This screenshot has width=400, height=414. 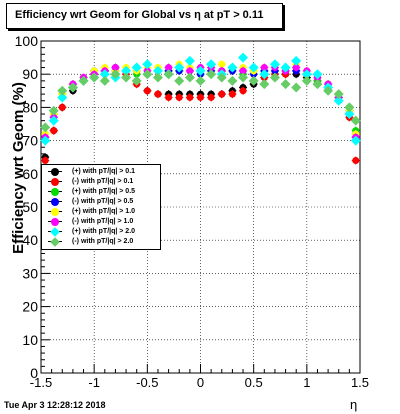 What do you see at coordinates (104, 231) in the screenshot?
I see `legend-label: (+) with pT/|q| > 2.0` at bounding box center [104, 231].